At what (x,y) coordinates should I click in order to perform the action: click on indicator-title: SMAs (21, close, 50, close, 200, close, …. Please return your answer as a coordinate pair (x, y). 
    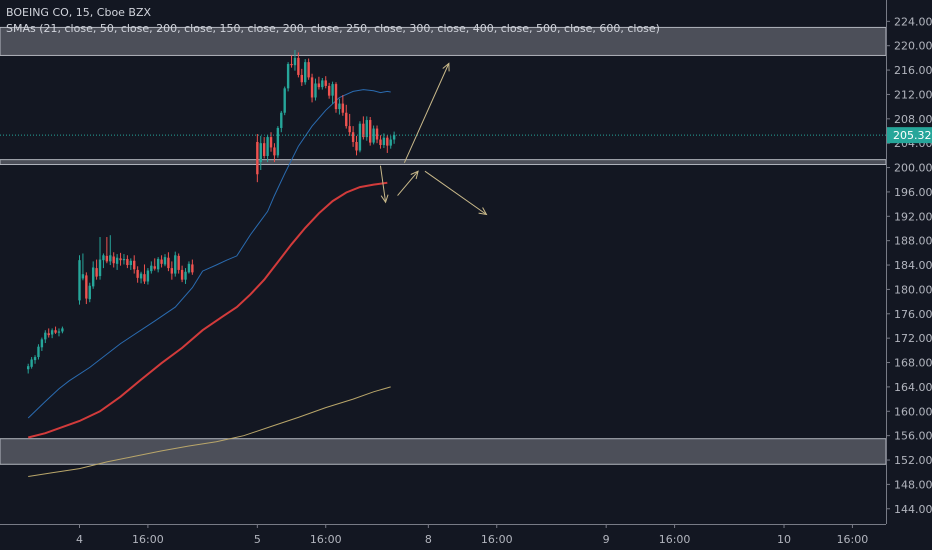
    Looking at the image, I should click on (333, 28).